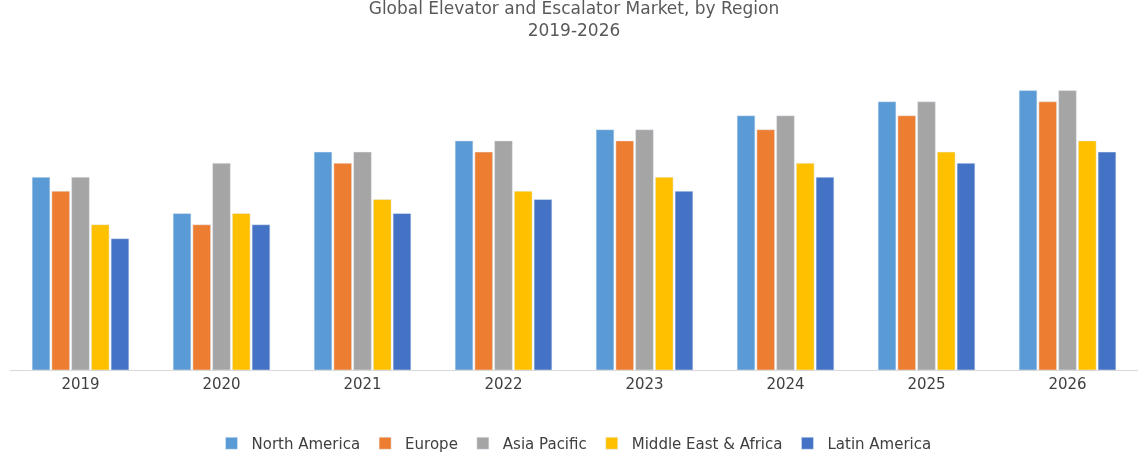 The height and width of the screenshot is (470, 1148). What do you see at coordinates (879, 444) in the screenshot?
I see `legend-label: Latin America` at bounding box center [879, 444].